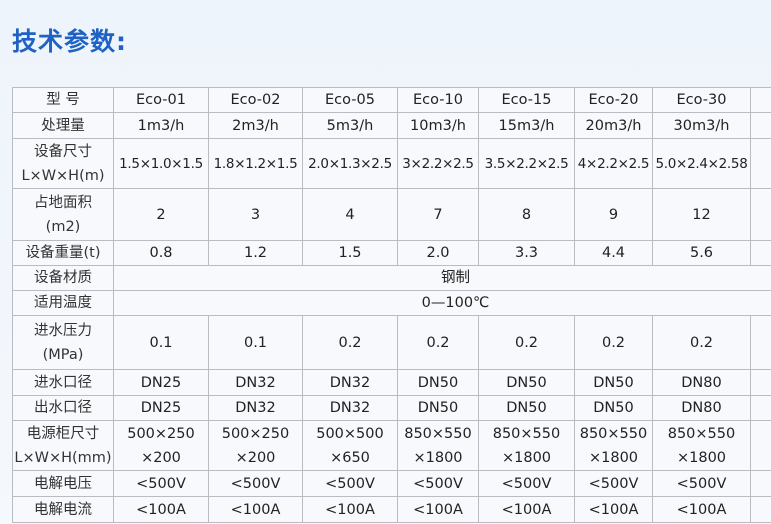 This screenshot has width=771, height=524. I want to click on cell-text: DN80, so click(701, 408).